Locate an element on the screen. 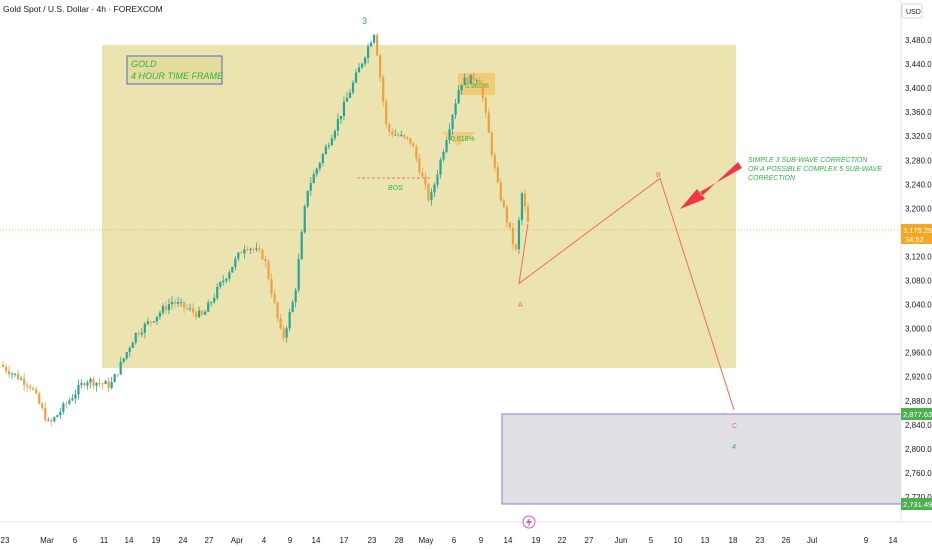 The height and width of the screenshot is (550, 932). fib-0965-label: 0.965% is located at coordinates (477, 86).